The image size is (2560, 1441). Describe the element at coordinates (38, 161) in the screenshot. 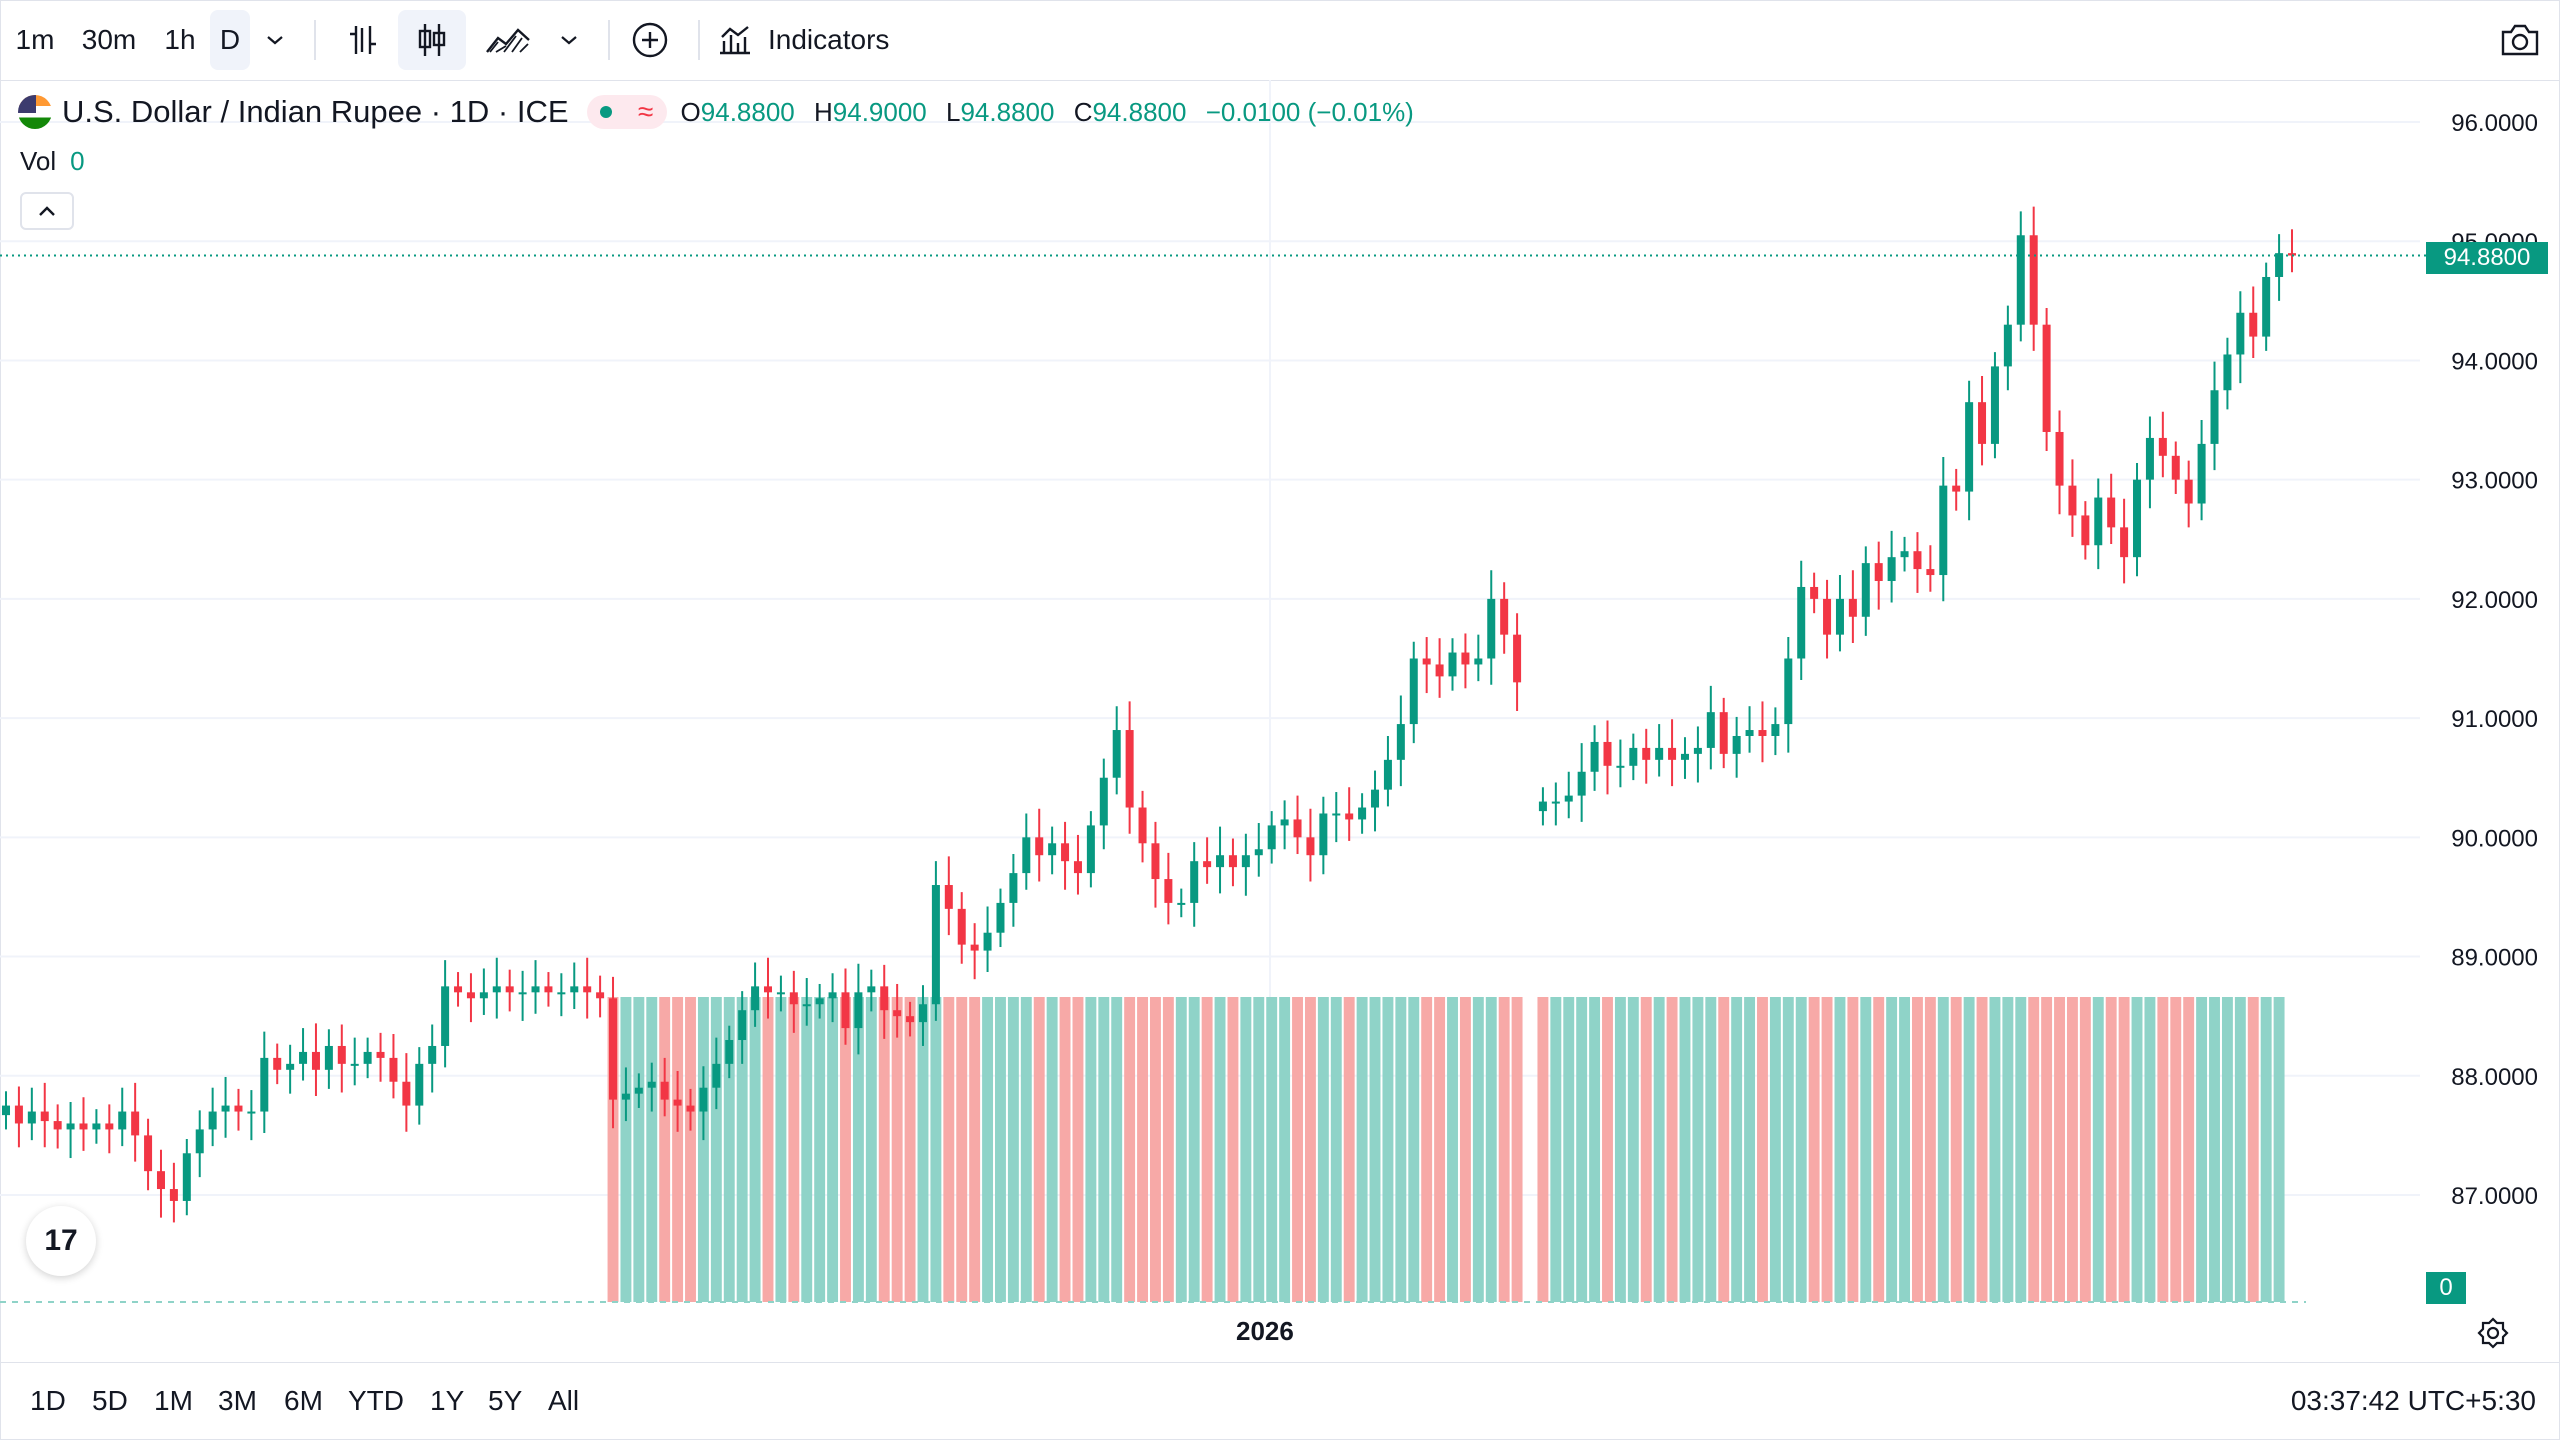

I see `volume-label: Vol` at that location.